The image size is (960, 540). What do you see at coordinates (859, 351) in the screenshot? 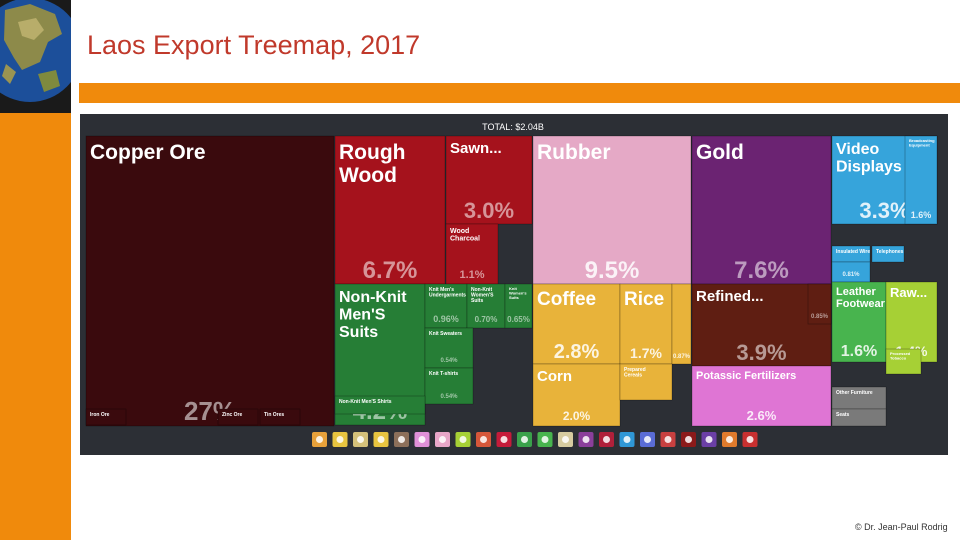
I see `treemap-share-leather-footwear: 1.6%` at bounding box center [859, 351].